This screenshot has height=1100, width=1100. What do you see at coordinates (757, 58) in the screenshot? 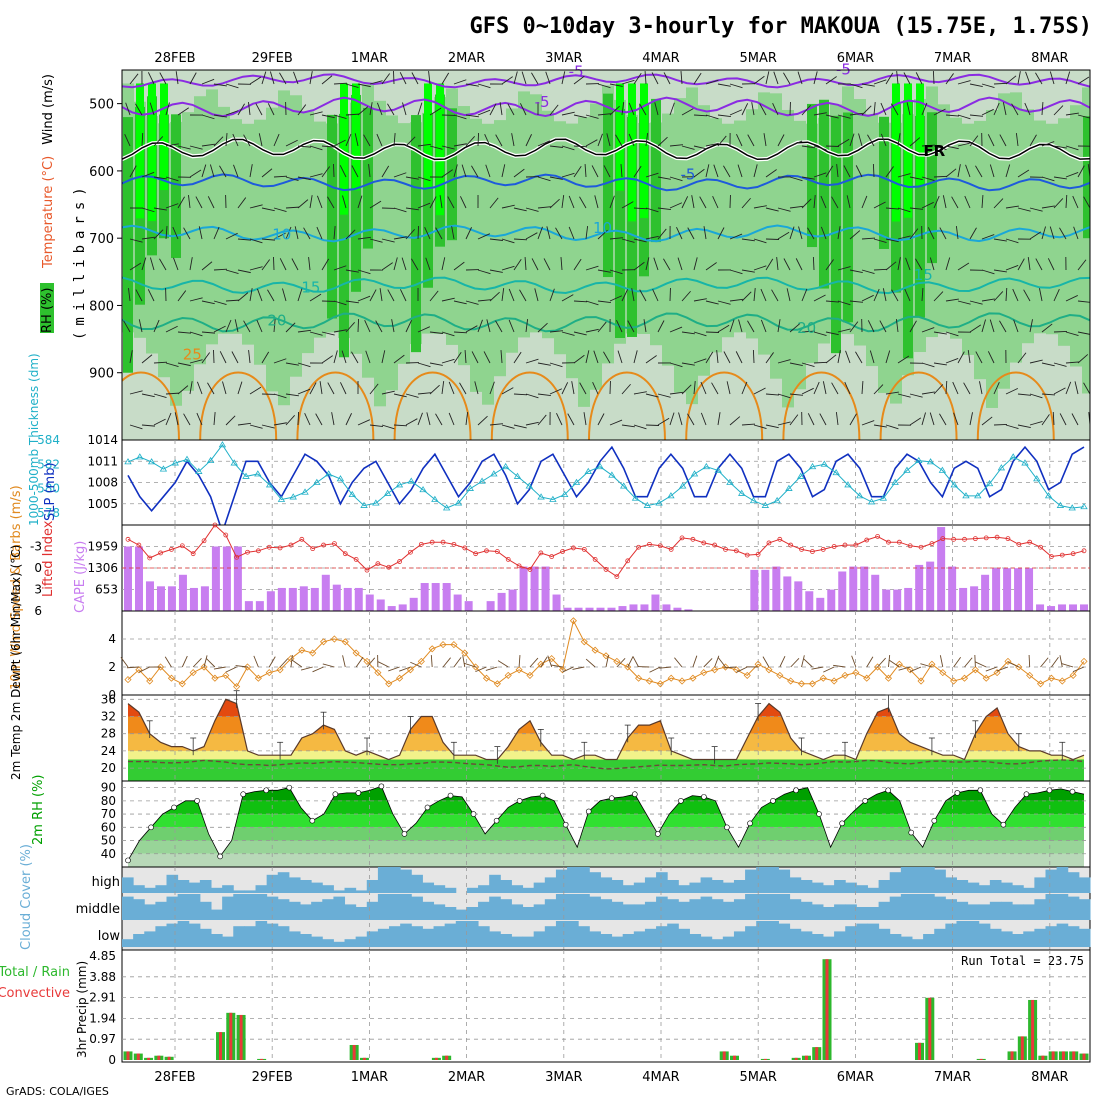
I see `top-date-label: 5MAR` at bounding box center [757, 58].